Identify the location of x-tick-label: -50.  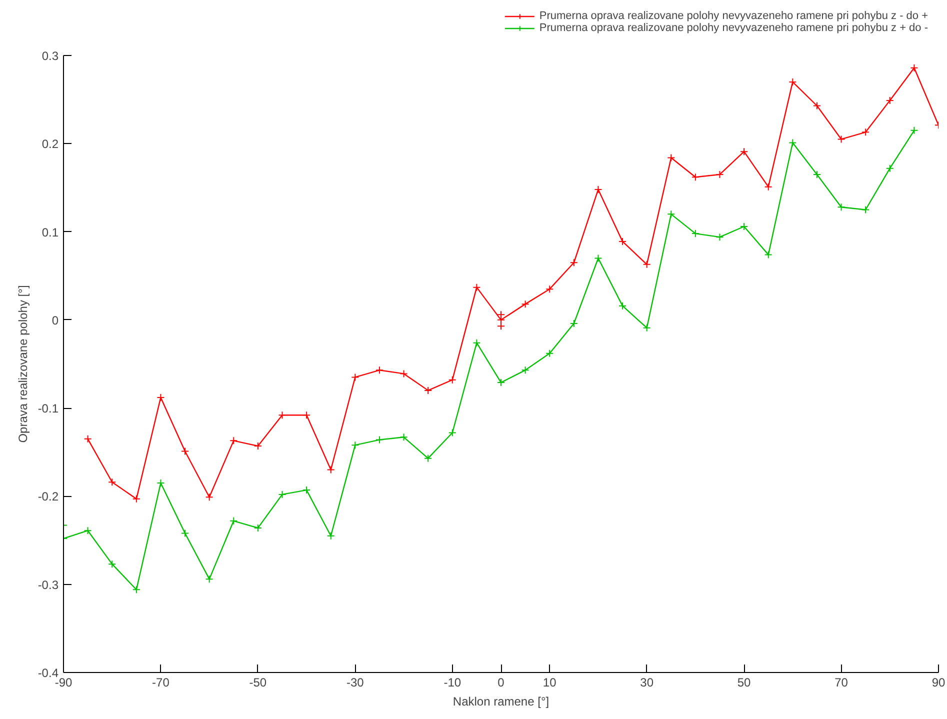
(258, 683).